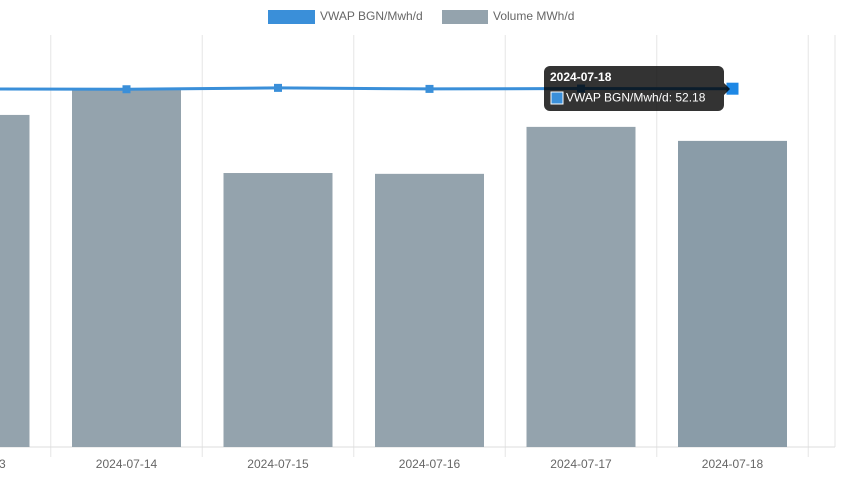  I want to click on legend-label: Volume MWh/d, so click(533, 16).